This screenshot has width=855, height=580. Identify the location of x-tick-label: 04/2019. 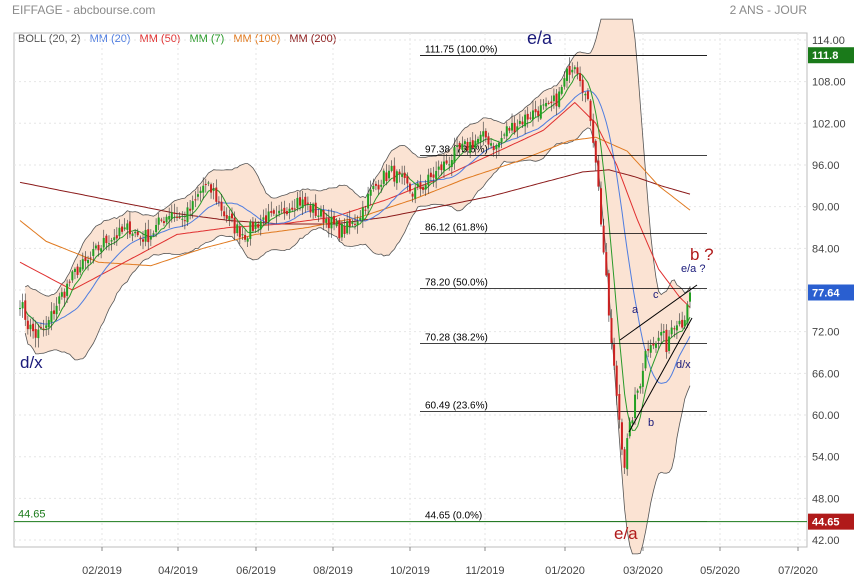
(178, 571).